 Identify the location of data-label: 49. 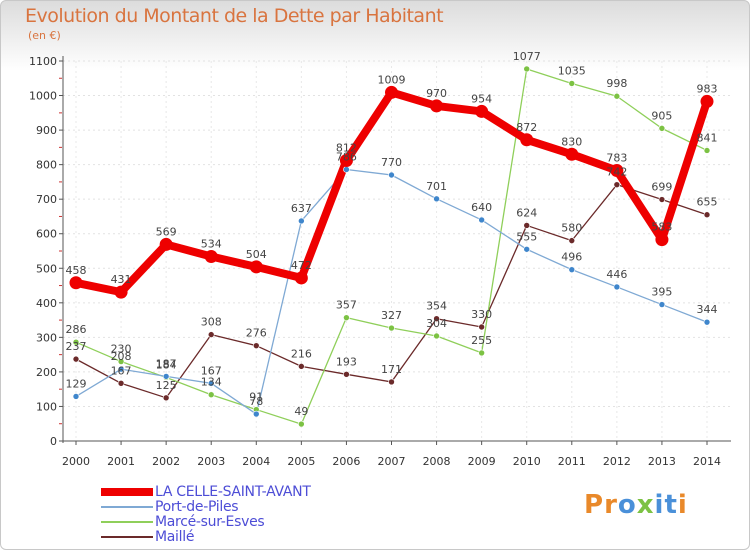
(301, 411).